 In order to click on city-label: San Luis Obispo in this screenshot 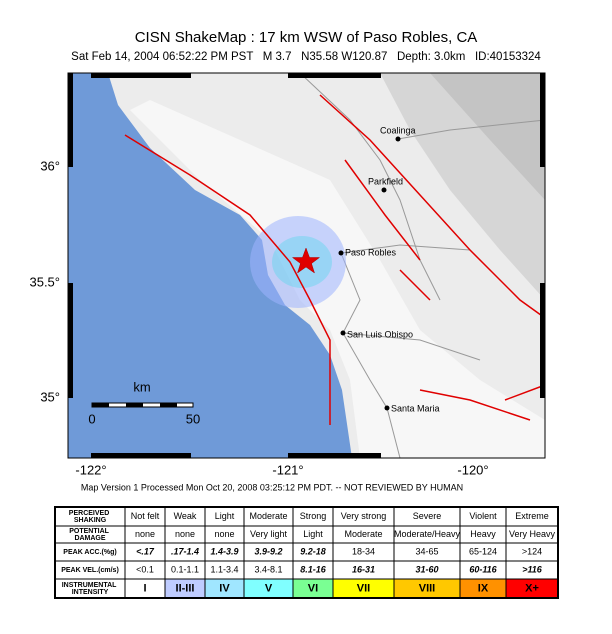, I will do `click(380, 334)`.